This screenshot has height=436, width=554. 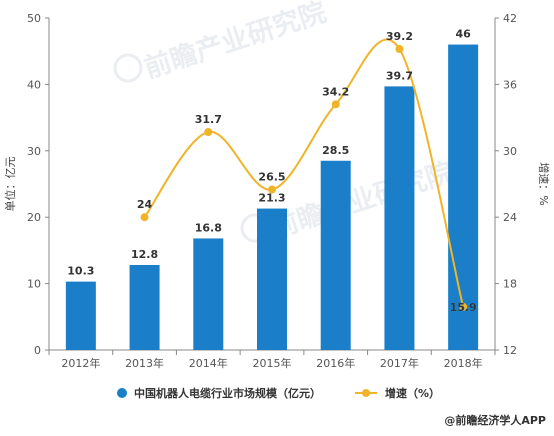 What do you see at coordinates (335, 91) in the screenshot?
I see `growth-value-label: 34.2` at bounding box center [335, 91].